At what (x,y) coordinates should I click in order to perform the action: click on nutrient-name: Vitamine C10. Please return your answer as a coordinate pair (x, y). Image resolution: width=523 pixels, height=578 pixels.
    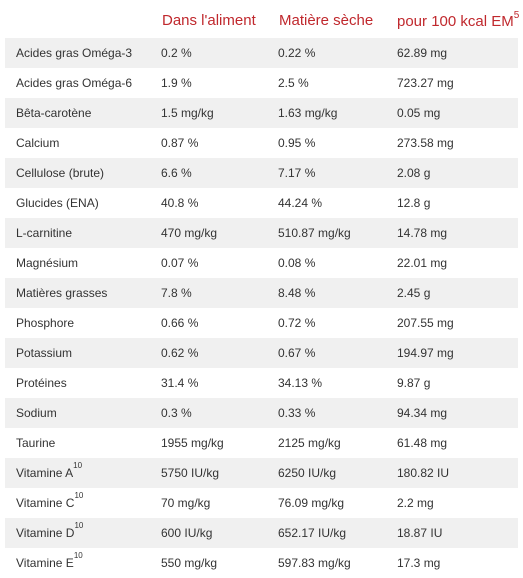
    Looking at the image, I should click on (49, 503).